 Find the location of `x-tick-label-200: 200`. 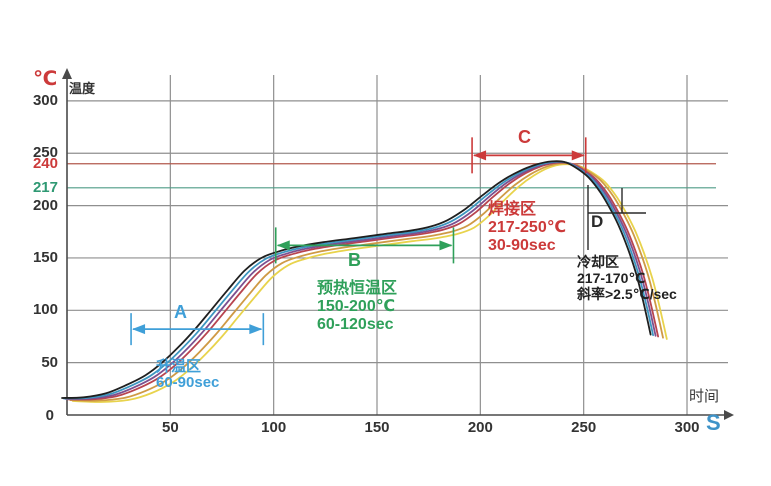

x-tick-label-200: 200 is located at coordinates (480, 427).